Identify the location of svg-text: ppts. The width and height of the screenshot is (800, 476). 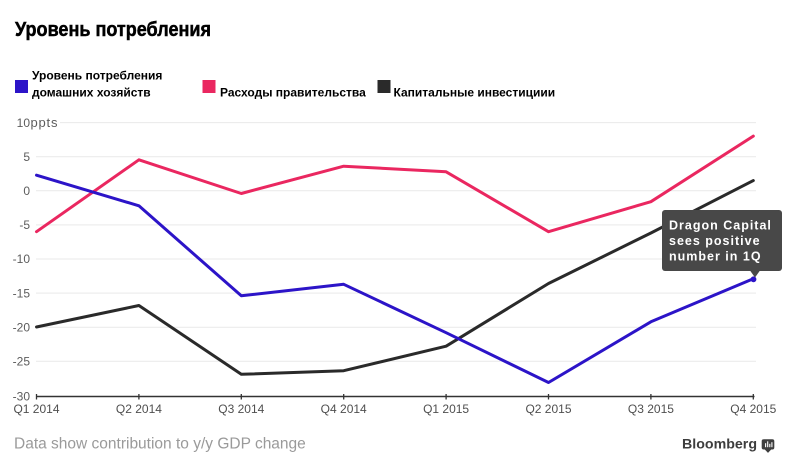
(45, 122).